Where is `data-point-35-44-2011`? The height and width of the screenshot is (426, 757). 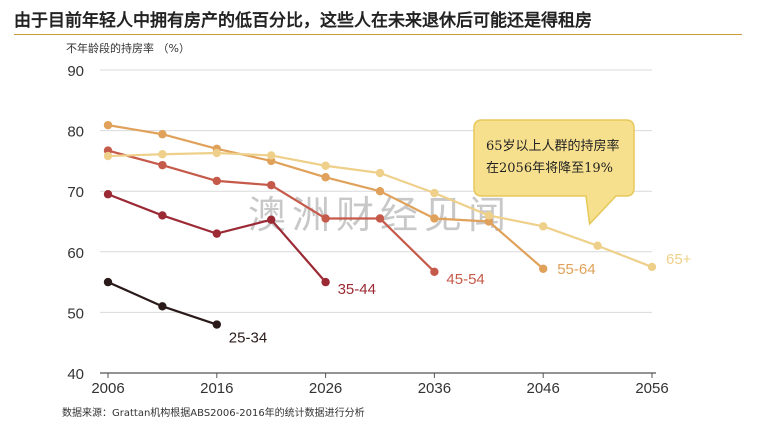 data-point-35-44-2011 is located at coordinates (162, 215).